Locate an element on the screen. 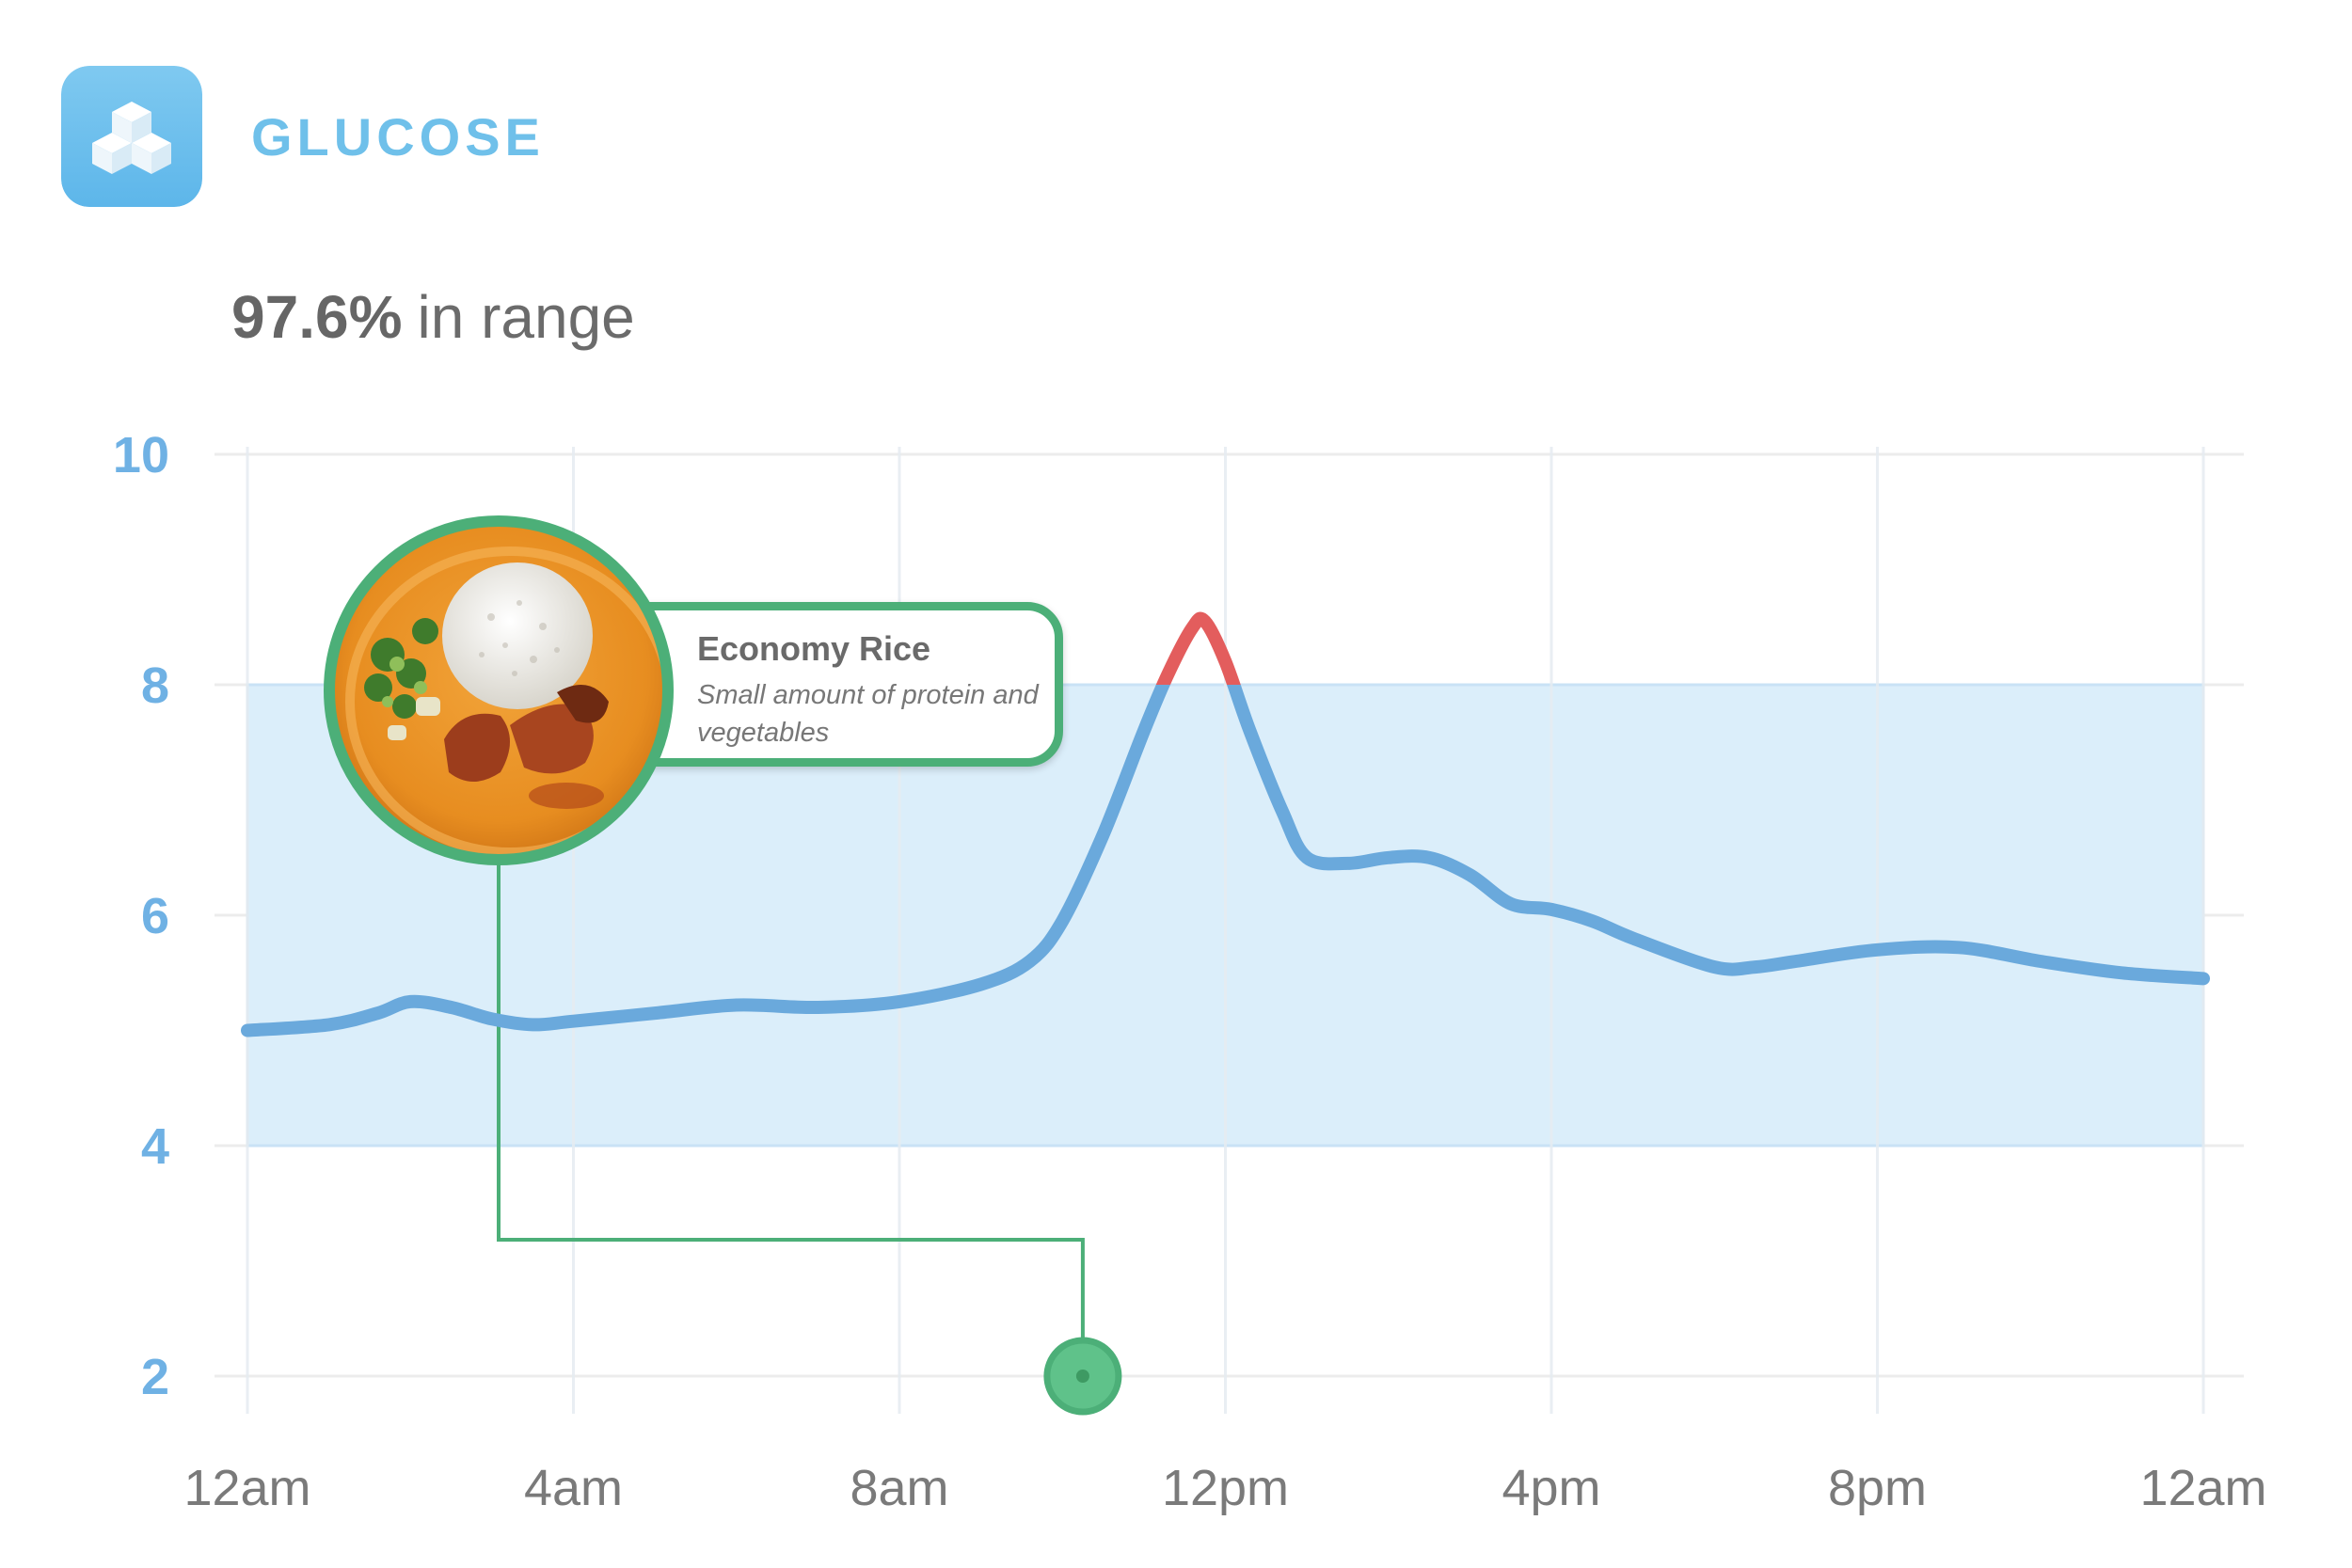  x-tick-label: 4pm is located at coordinates (1551, 1488).